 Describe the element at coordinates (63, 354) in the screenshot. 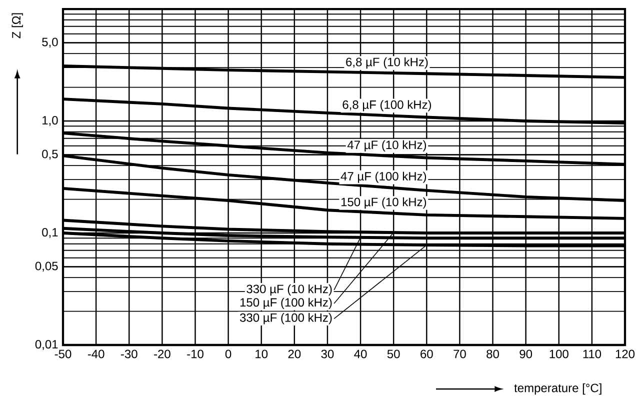

I see `x-tick-label: -50` at that location.